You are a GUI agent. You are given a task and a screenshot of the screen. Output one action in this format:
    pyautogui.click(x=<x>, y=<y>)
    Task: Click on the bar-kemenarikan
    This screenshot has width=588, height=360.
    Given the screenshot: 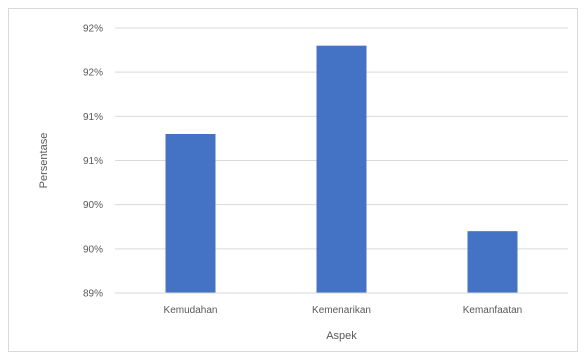 What is the action you would take?
    pyautogui.click(x=341, y=169)
    